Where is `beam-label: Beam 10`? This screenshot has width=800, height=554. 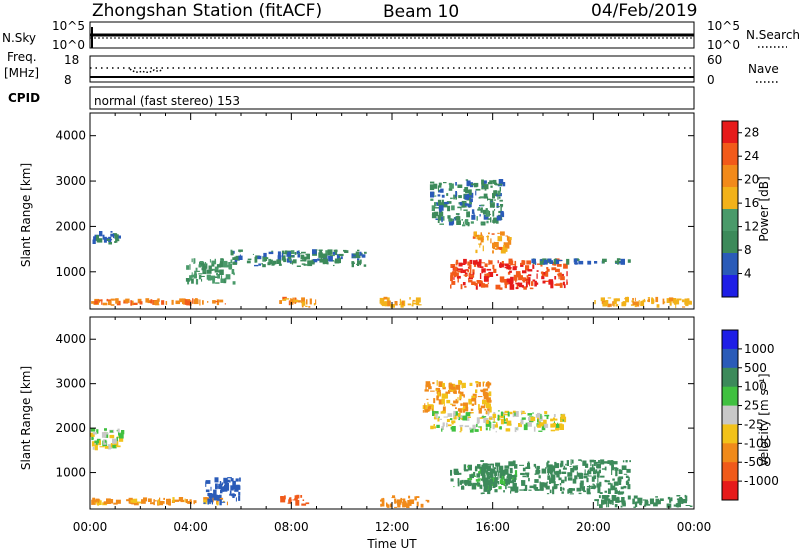
beam-label: Beam 10 is located at coordinates (421, 12).